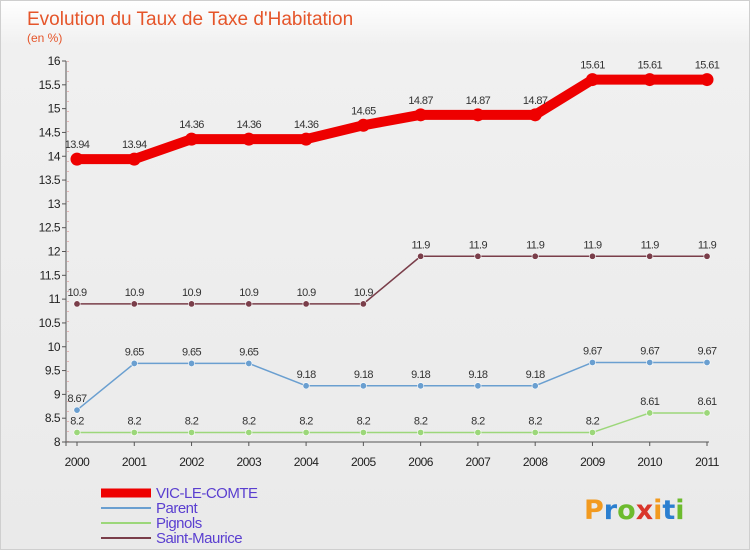 This screenshot has height=550, width=750. What do you see at coordinates (78, 462) in the screenshot?
I see `x-tick-label: 2000` at bounding box center [78, 462].